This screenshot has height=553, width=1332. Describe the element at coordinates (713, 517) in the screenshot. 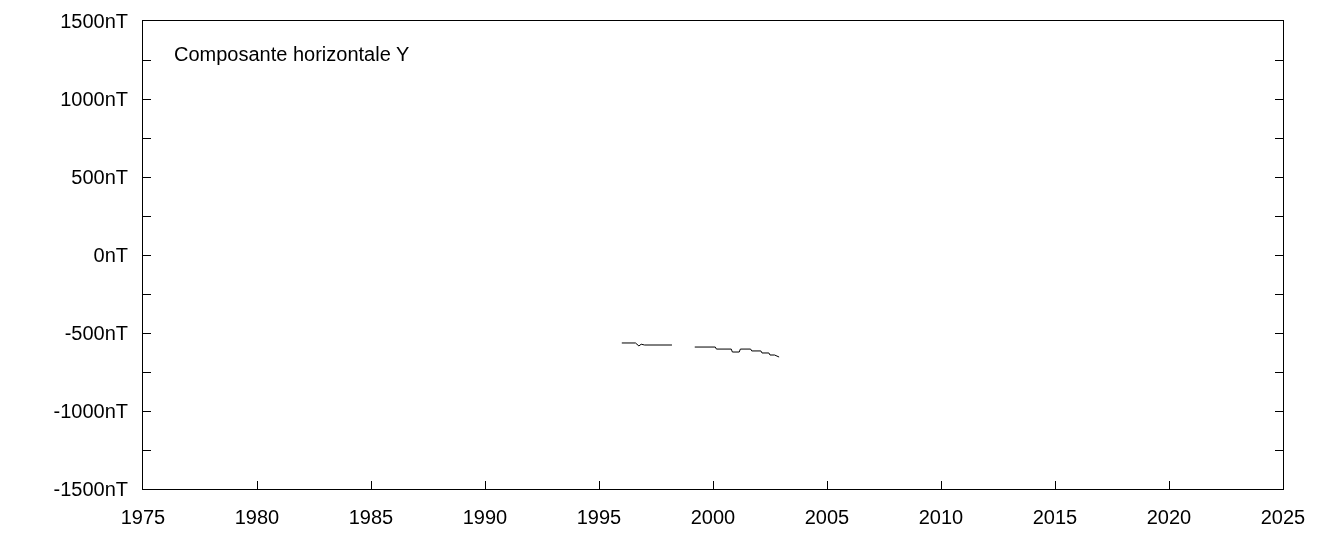

I see `x-tick-label: 2000` at that location.